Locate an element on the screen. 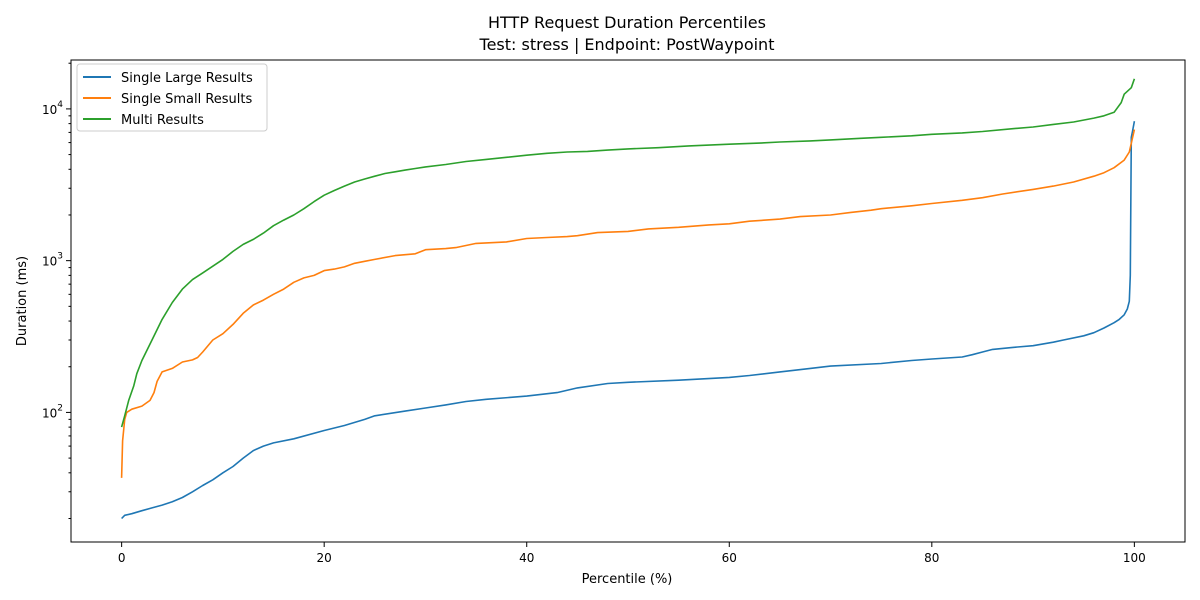  y-axis-label: Duration (ms) is located at coordinates (22, 301).